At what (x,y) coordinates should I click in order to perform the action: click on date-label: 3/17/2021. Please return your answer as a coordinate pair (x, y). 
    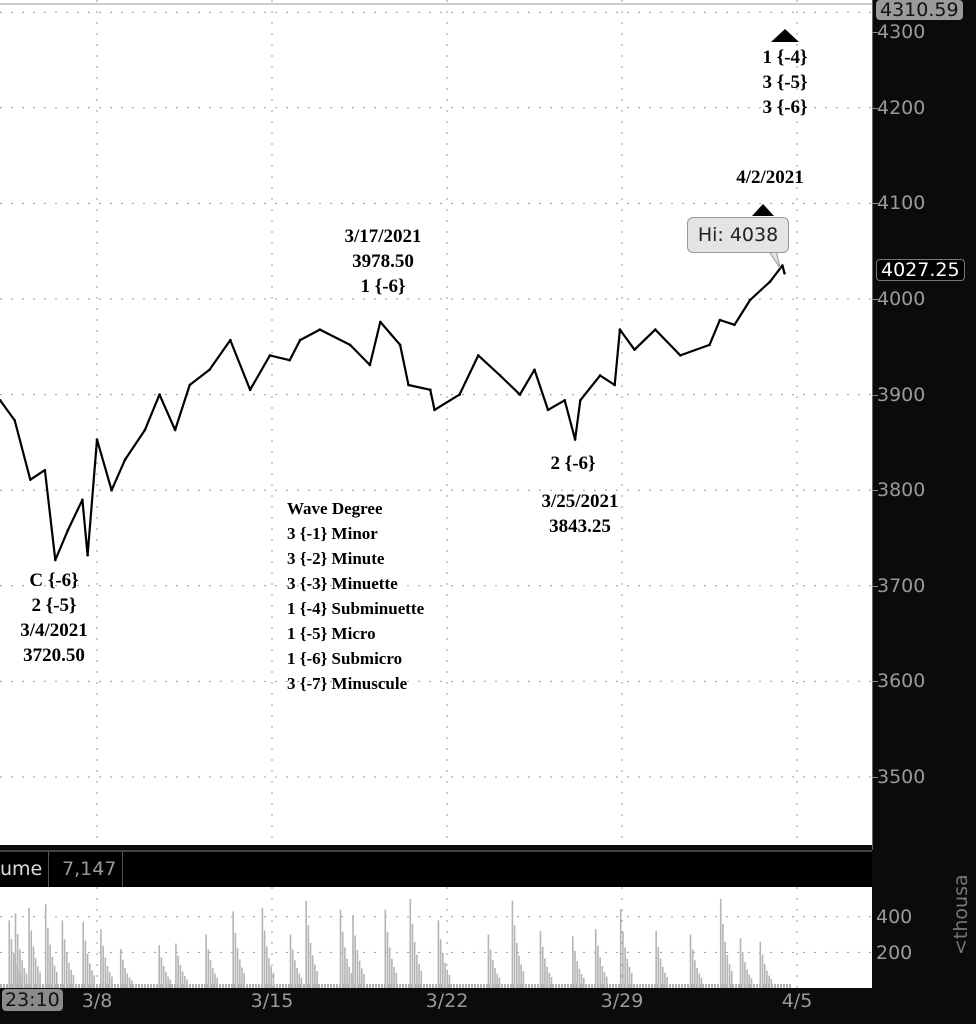
    Looking at the image, I should click on (383, 236).